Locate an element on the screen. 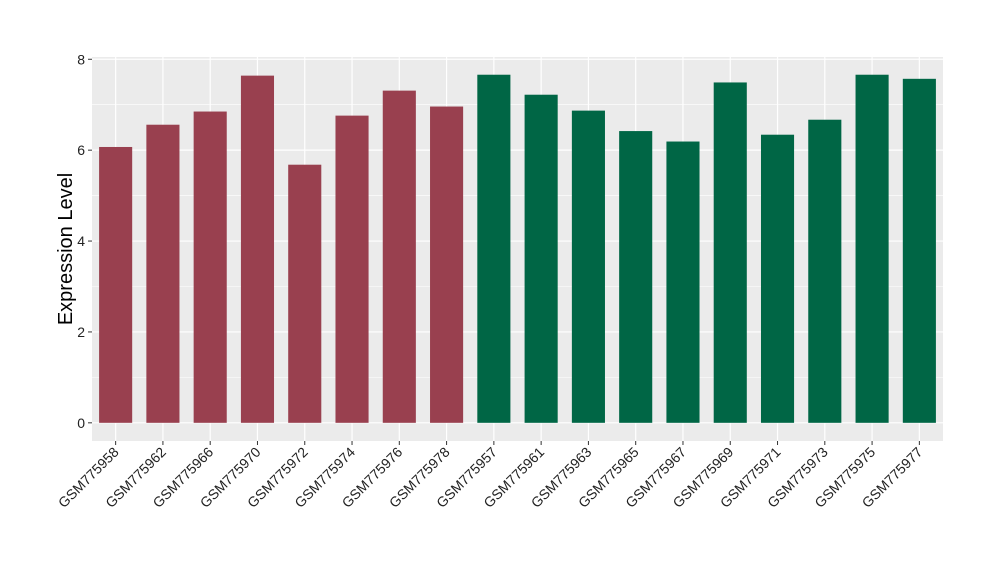 The width and height of the screenshot is (1000, 580). y-tick-label: 8 is located at coordinates (81, 59).